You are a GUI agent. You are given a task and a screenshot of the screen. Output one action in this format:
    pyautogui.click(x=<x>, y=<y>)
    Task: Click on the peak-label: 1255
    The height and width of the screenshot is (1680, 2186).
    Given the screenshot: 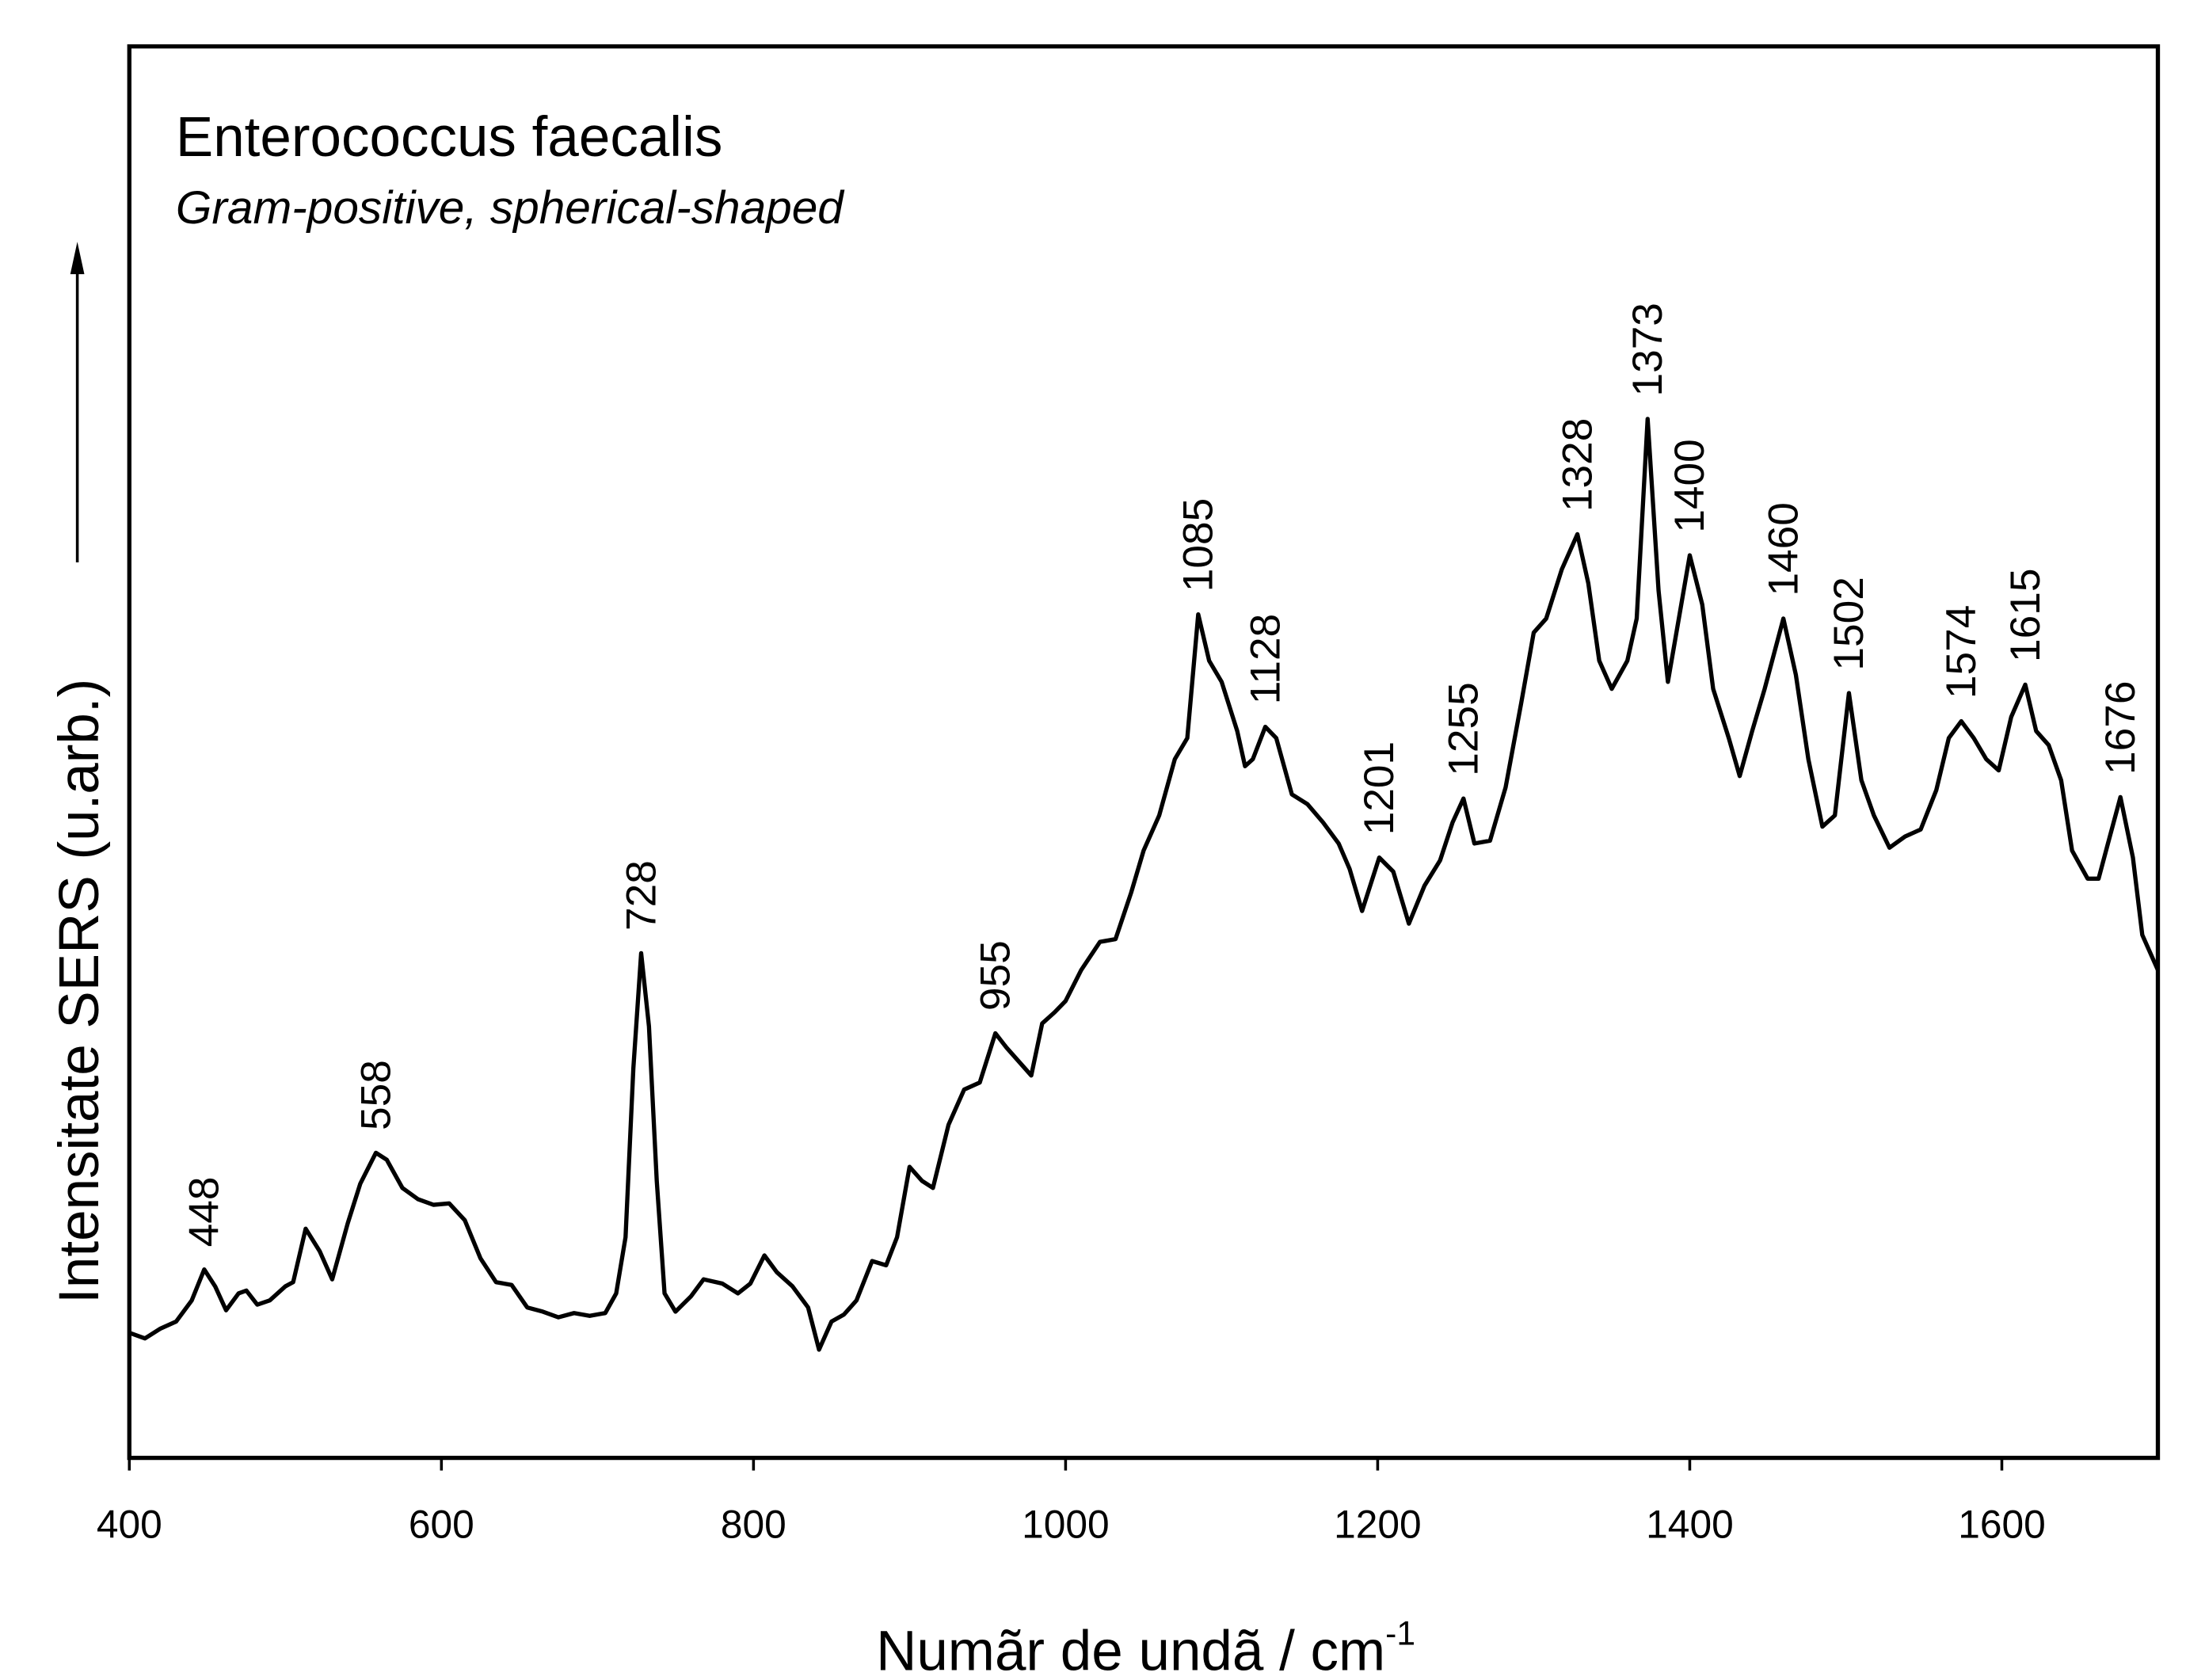 What is the action you would take?
    pyautogui.click(x=1464, y=728)
    